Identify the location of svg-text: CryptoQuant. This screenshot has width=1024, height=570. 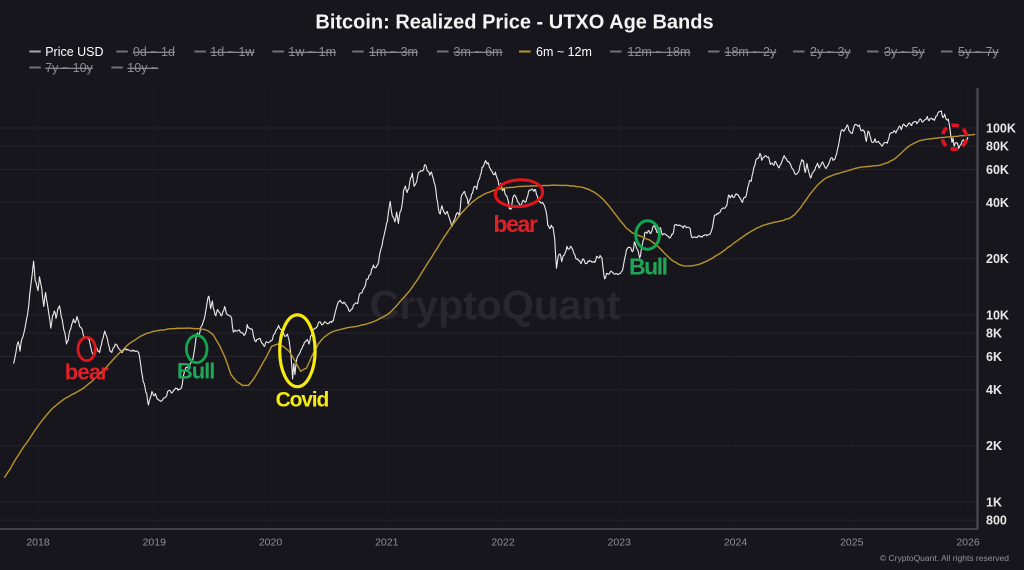
(495, 305).